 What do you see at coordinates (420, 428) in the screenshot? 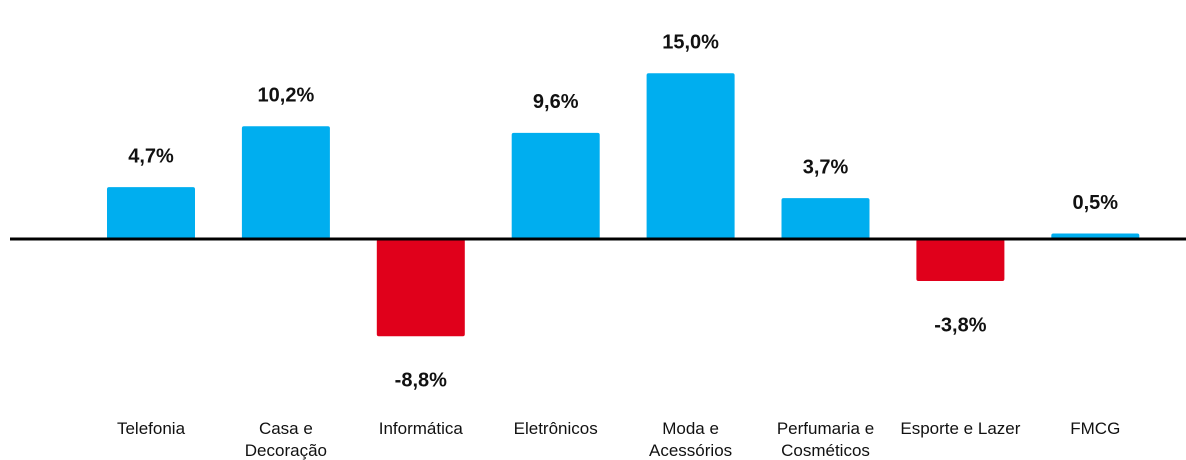
I see `category-label: Informática` at bounding box center [420, 428].